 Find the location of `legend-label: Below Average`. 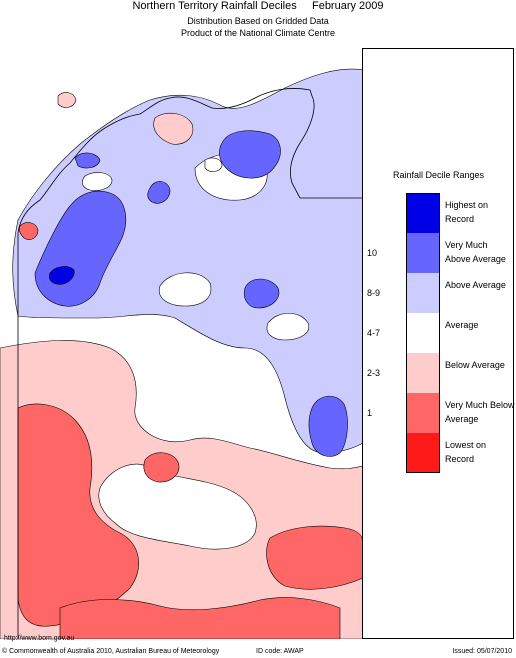

legend-label: Below Average is located at coordinates (475, 365).